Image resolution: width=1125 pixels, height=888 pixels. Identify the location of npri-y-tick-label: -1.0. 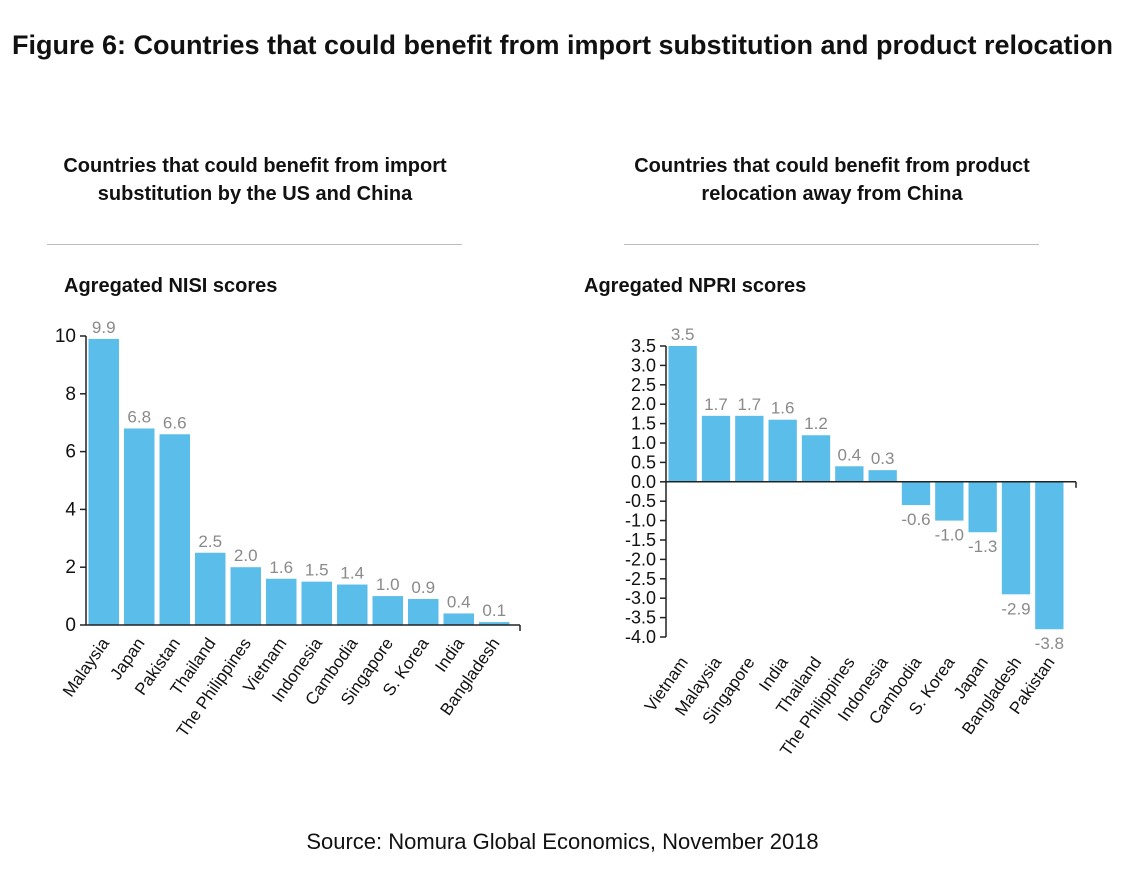
(640, 521).